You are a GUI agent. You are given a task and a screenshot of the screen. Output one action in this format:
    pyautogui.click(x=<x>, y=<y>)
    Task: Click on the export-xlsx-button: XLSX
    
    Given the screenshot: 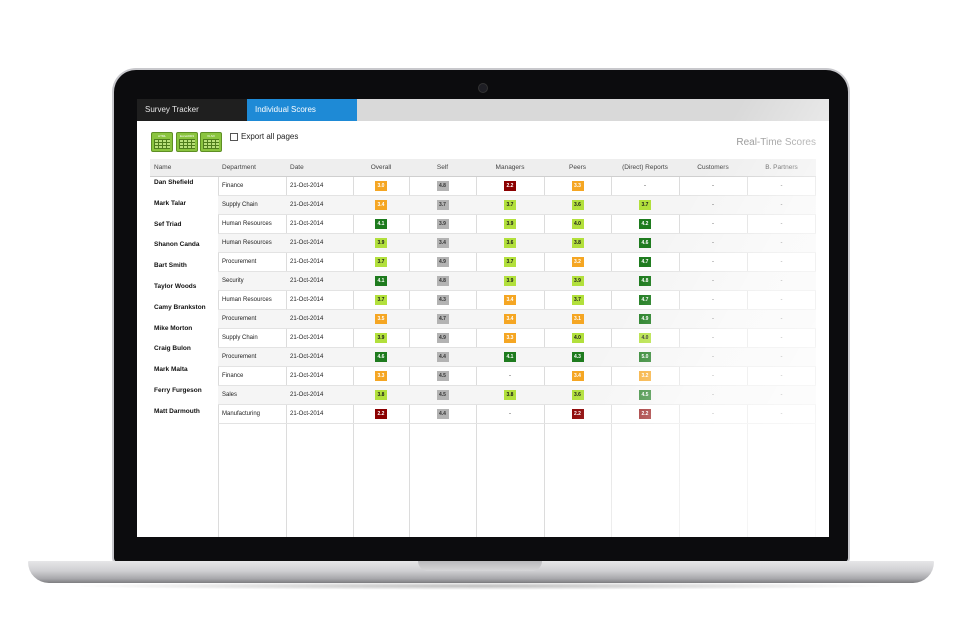 What is the action you would take?
    pyautogui.click(x=211, y=142)
    